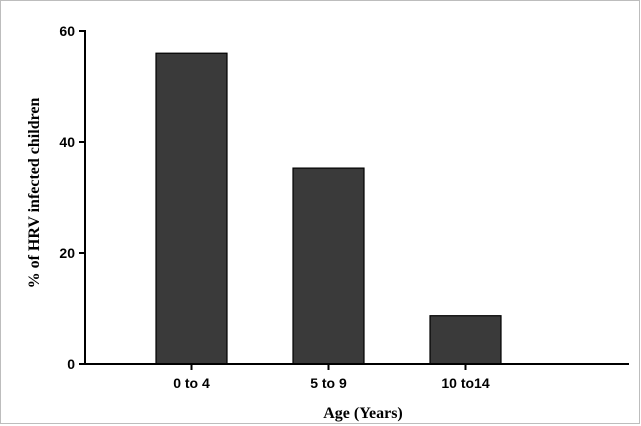 The height and width of the screenshot is (426, 641). What do you see at coordinates (67, 142) in the screenshot?
I see `y-tick-label-2: 40` at bounding box center [67, 142].